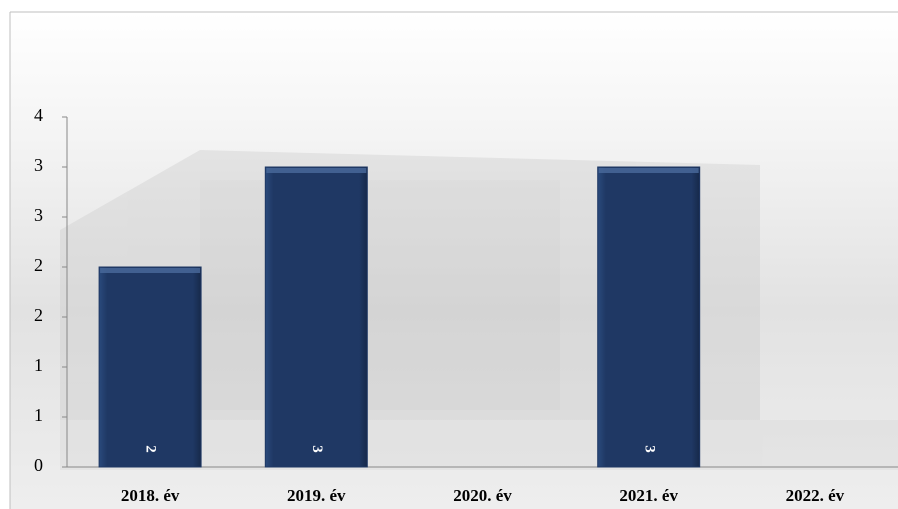  Describe the element at coordinates (316, 495) in the screenshot. I see `x-tick-label: 2019. év` at that location.